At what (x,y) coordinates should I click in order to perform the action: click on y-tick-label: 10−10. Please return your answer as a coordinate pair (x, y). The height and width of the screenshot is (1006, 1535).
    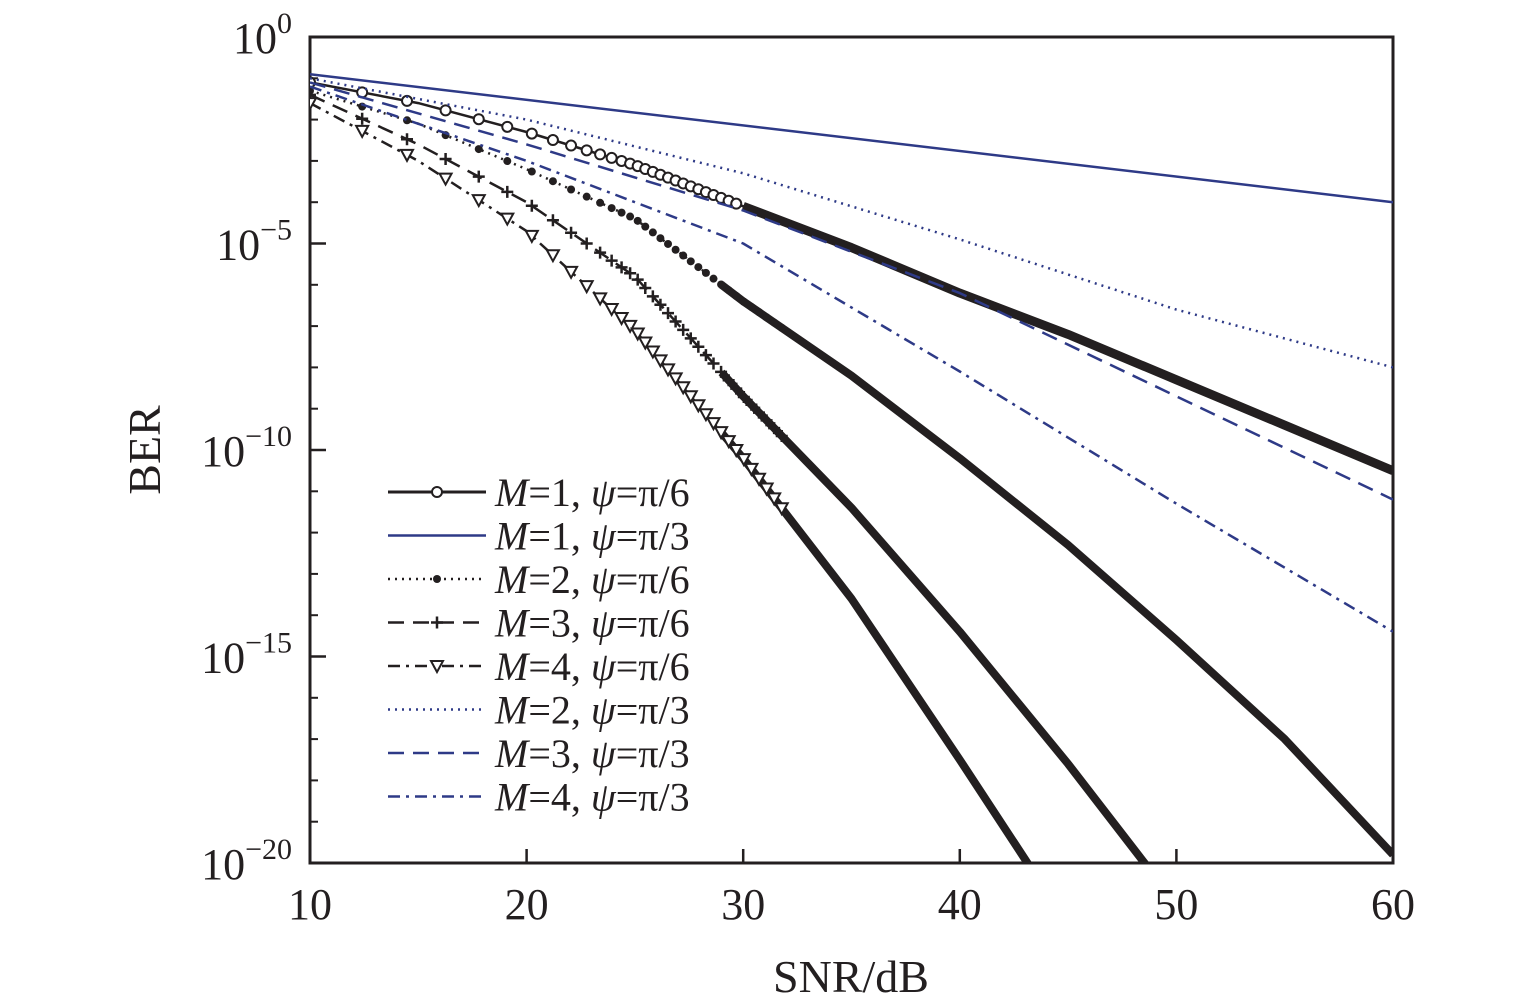
    Looking at the image, I should click on (246, 448).